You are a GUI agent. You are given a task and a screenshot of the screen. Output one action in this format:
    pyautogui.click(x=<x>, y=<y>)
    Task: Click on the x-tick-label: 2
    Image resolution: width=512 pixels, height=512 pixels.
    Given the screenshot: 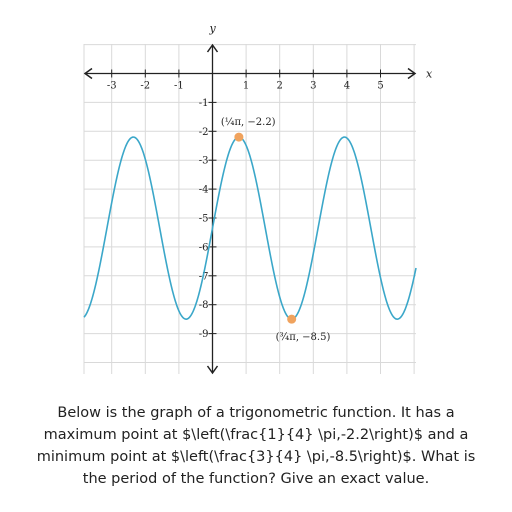 What is the action you would take?
    pyautogui.click(x=280, y=86)
    